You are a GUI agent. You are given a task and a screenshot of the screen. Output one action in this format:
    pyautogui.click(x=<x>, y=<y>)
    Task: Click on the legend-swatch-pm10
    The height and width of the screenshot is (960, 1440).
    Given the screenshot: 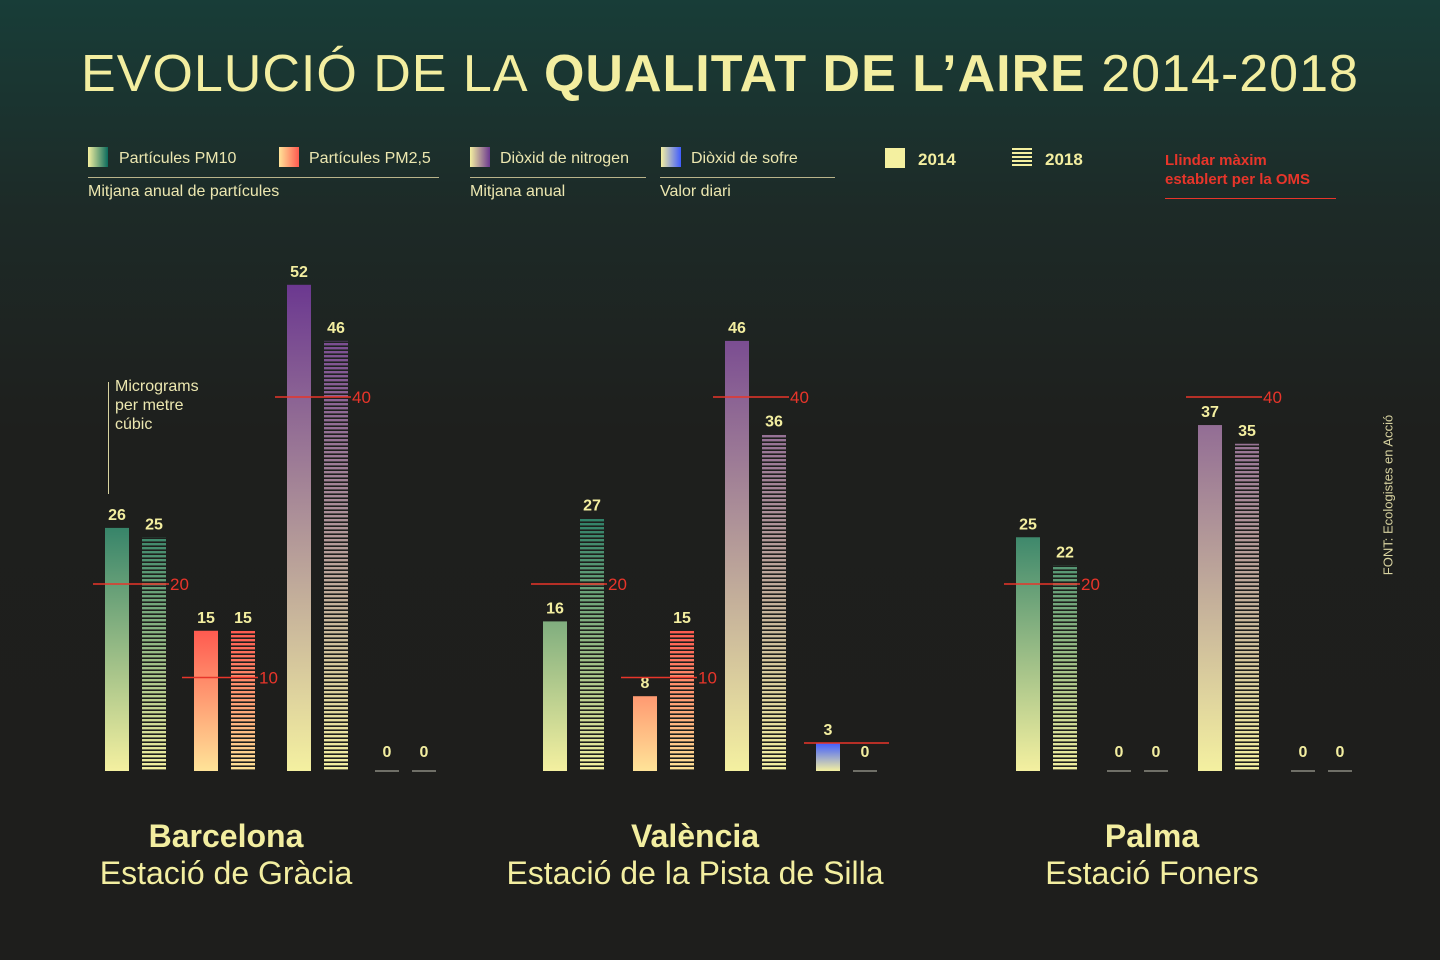 What is the action you would take?
    pyautogui.click(x=98, y=157)
    